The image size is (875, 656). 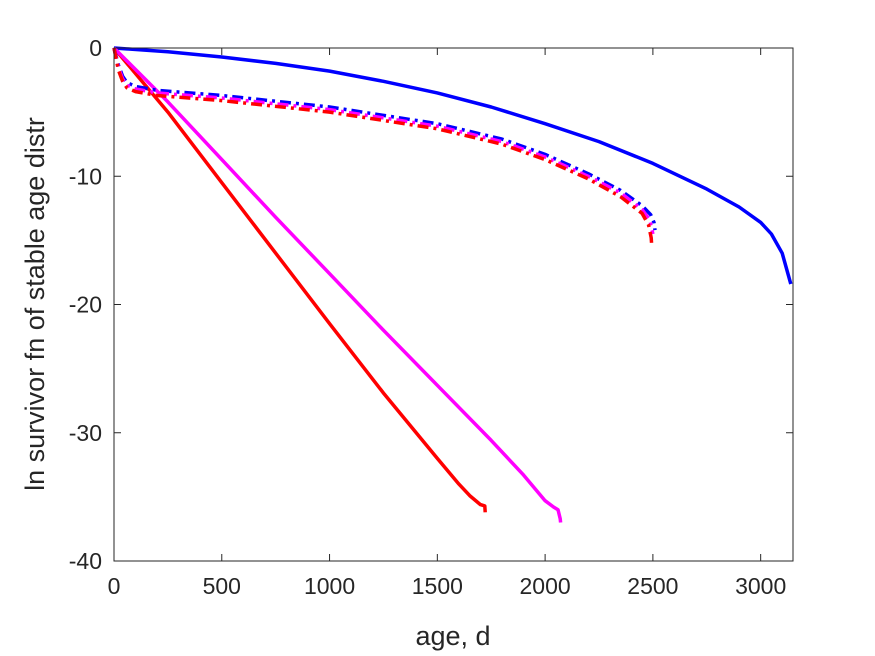 I want to click on y-axis-label: ln survivor fn of stable age distr, so click(x=35, y=304).